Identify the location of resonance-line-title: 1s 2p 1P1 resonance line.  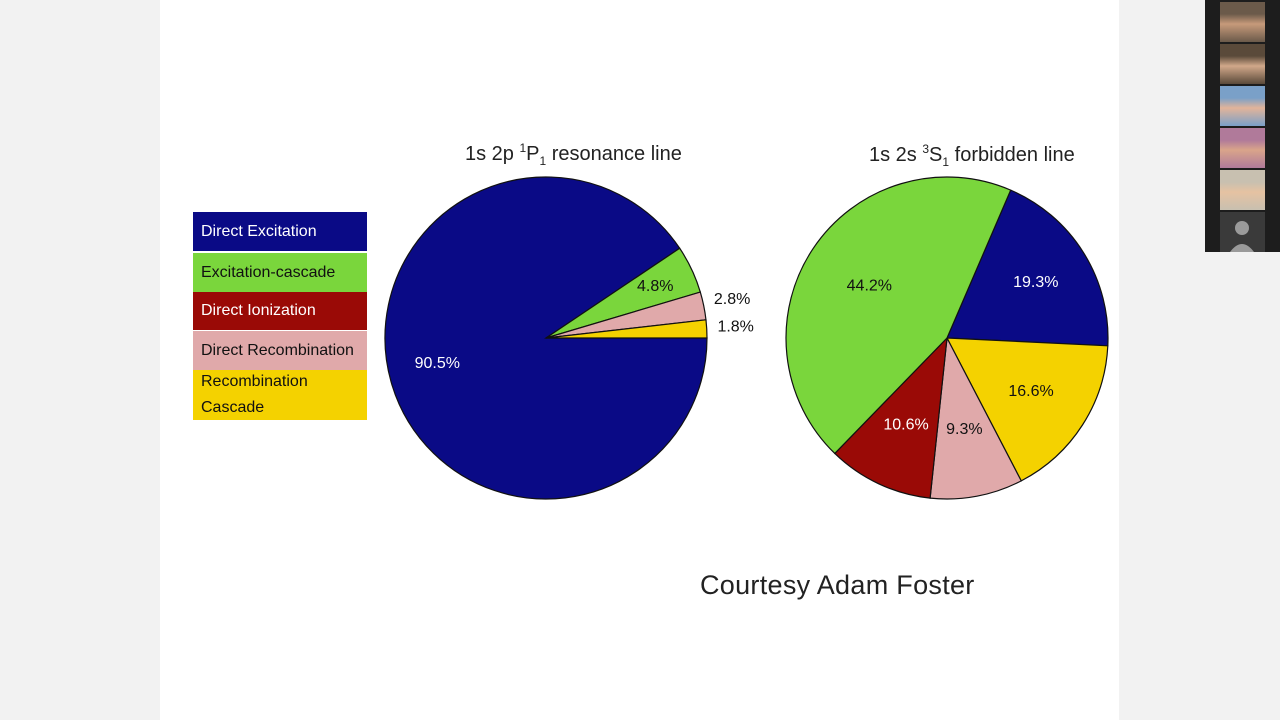
(573, 154).